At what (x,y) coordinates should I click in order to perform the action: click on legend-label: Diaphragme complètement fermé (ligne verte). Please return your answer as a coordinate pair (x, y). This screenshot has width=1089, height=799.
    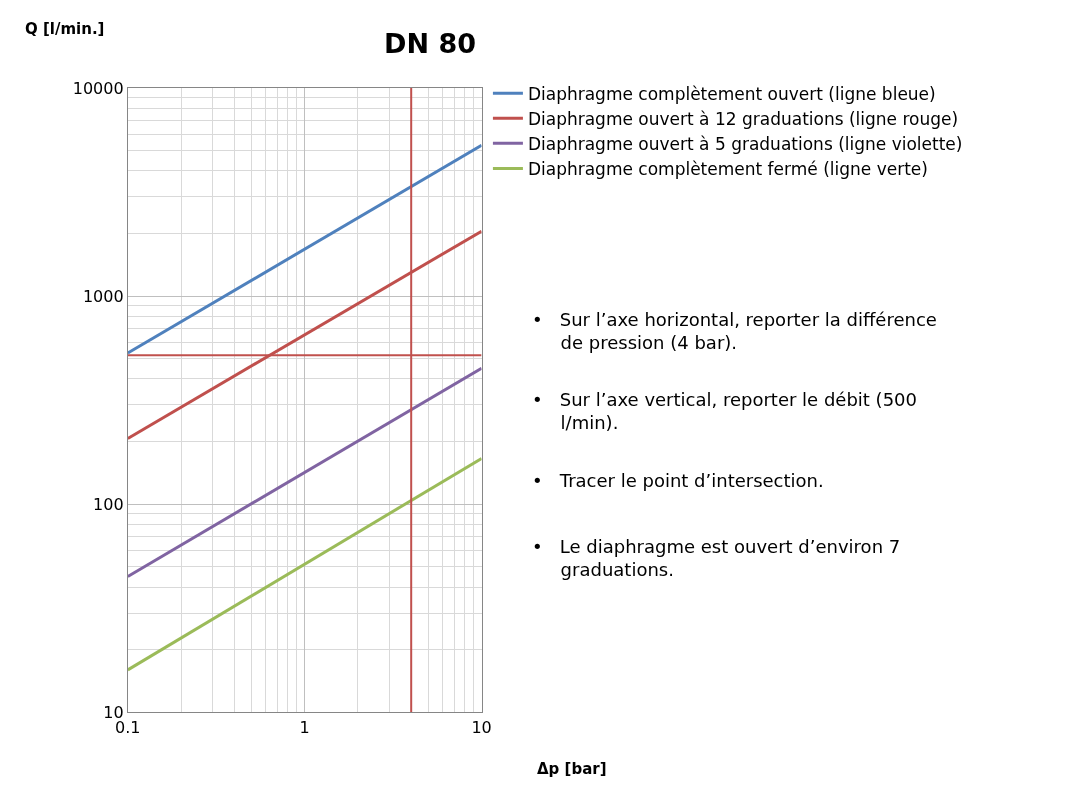
    Looking at the image, I should click on (727, 169).